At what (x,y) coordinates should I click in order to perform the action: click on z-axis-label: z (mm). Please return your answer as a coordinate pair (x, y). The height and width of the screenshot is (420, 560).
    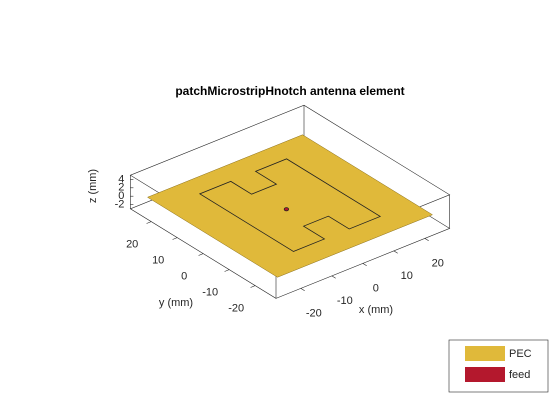
    Looking at the image, I should click on (93, 186).